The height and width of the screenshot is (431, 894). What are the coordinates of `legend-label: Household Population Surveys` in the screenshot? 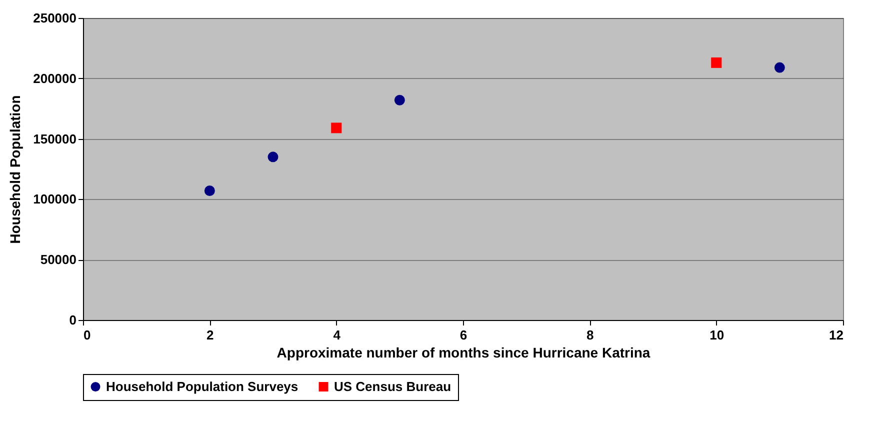 It's located at (202, 386).